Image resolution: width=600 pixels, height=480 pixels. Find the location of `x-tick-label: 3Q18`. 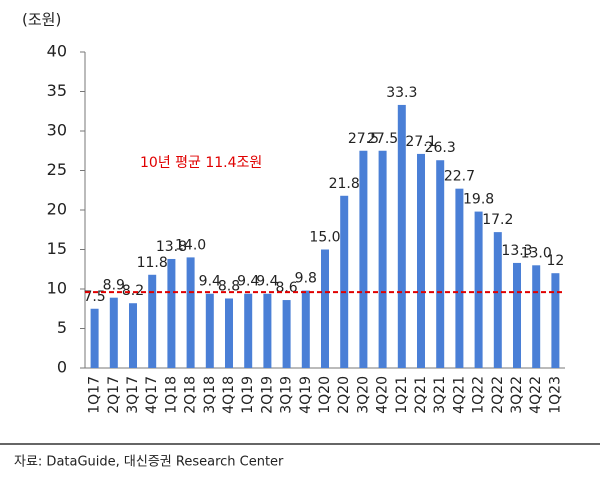

x-tick-label: 3Q18 is located at coordinates (210, 395).